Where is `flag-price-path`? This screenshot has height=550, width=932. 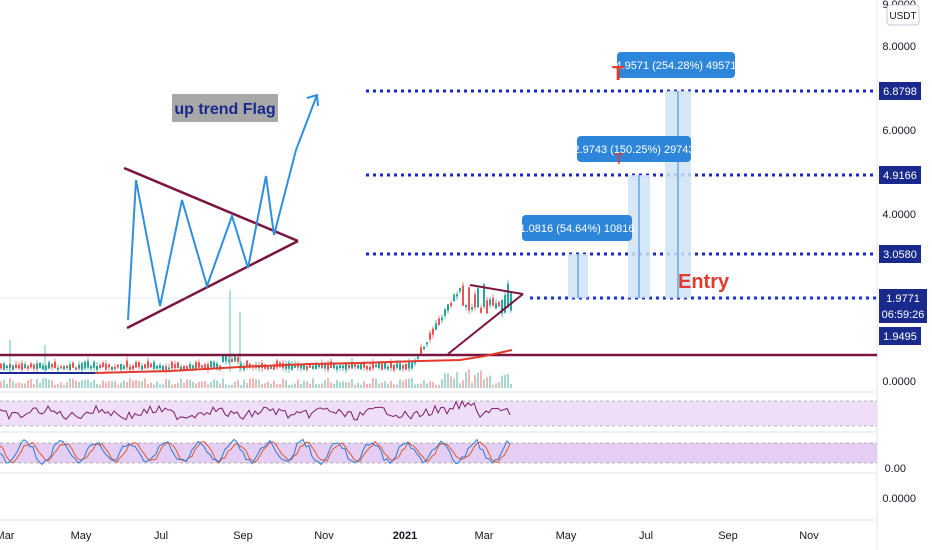 flag-price-path is located at coordinates (222, 207).